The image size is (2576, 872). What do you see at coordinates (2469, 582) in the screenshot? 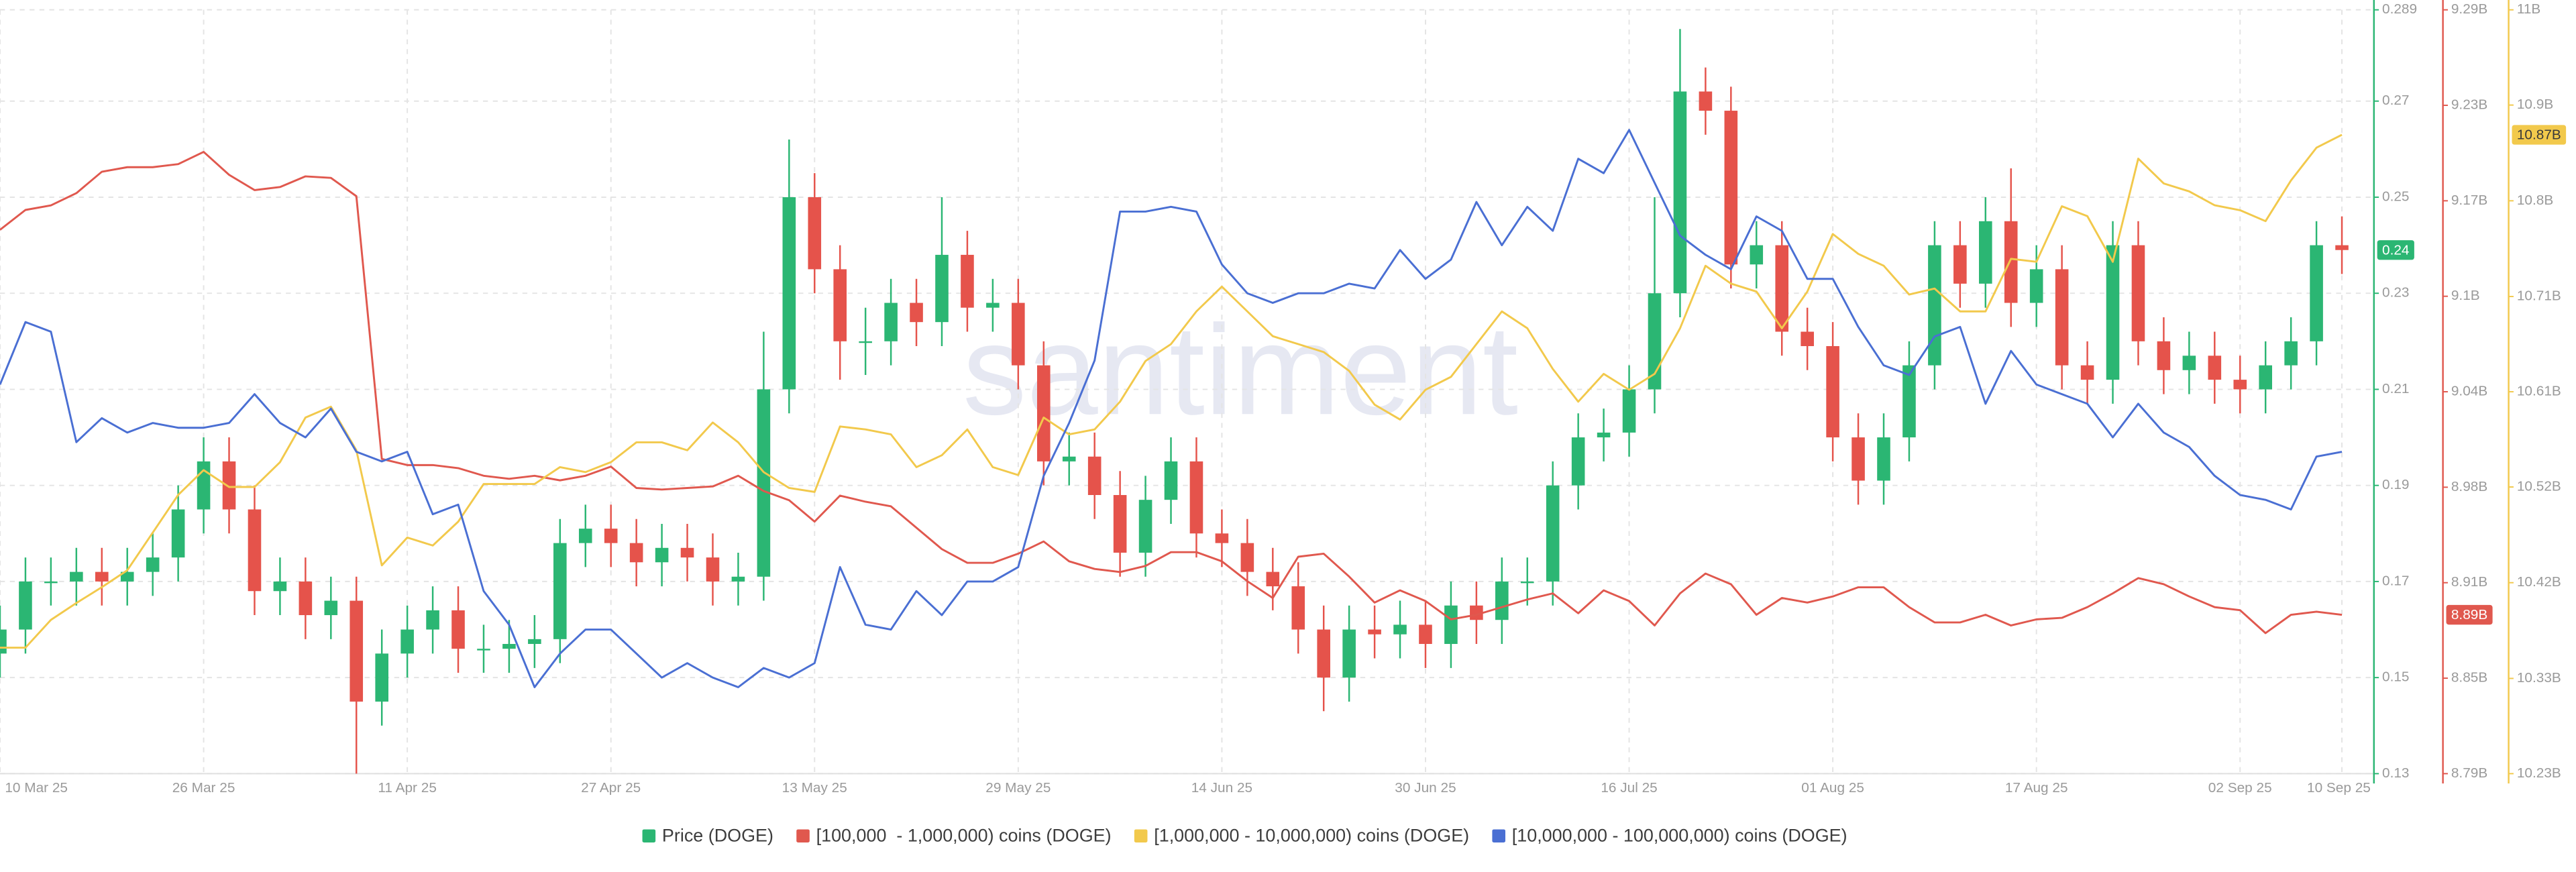
I see `y-tick-label: 8.91B` at bounding box center [2469, 582].